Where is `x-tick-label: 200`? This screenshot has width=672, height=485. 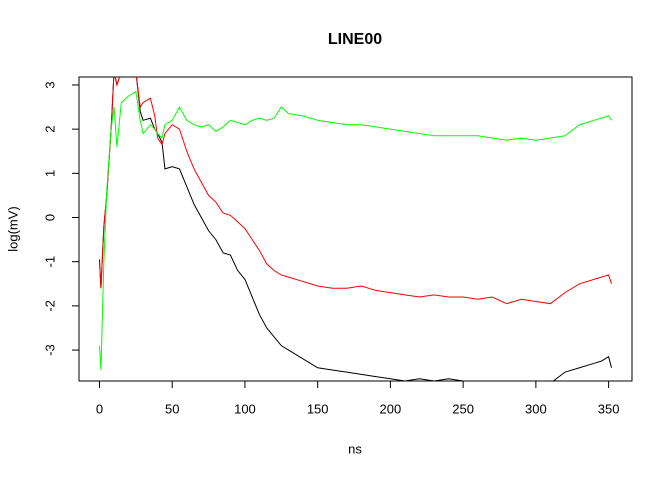
x-tick-label: 200 is located at coordinates (391, 408).